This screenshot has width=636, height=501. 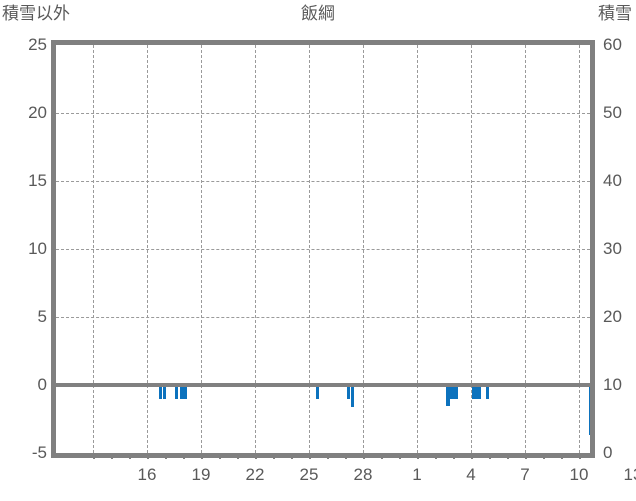 I want to click on x-axis-tick-label: 25, so click(x=309, y=474).